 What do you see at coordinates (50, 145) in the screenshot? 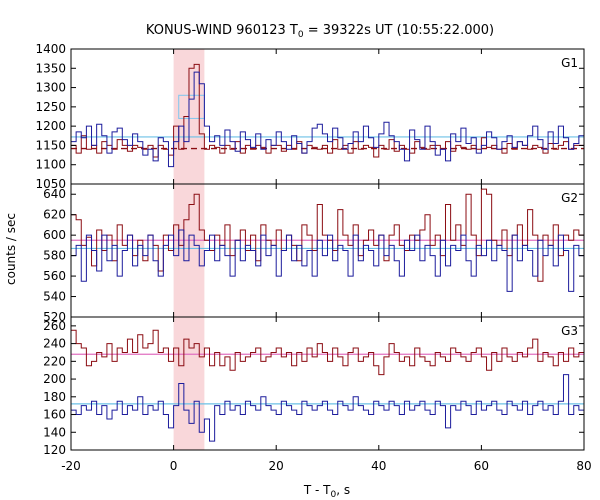
I see `y-tick-label: 1150` at bounding box center [50, 145].